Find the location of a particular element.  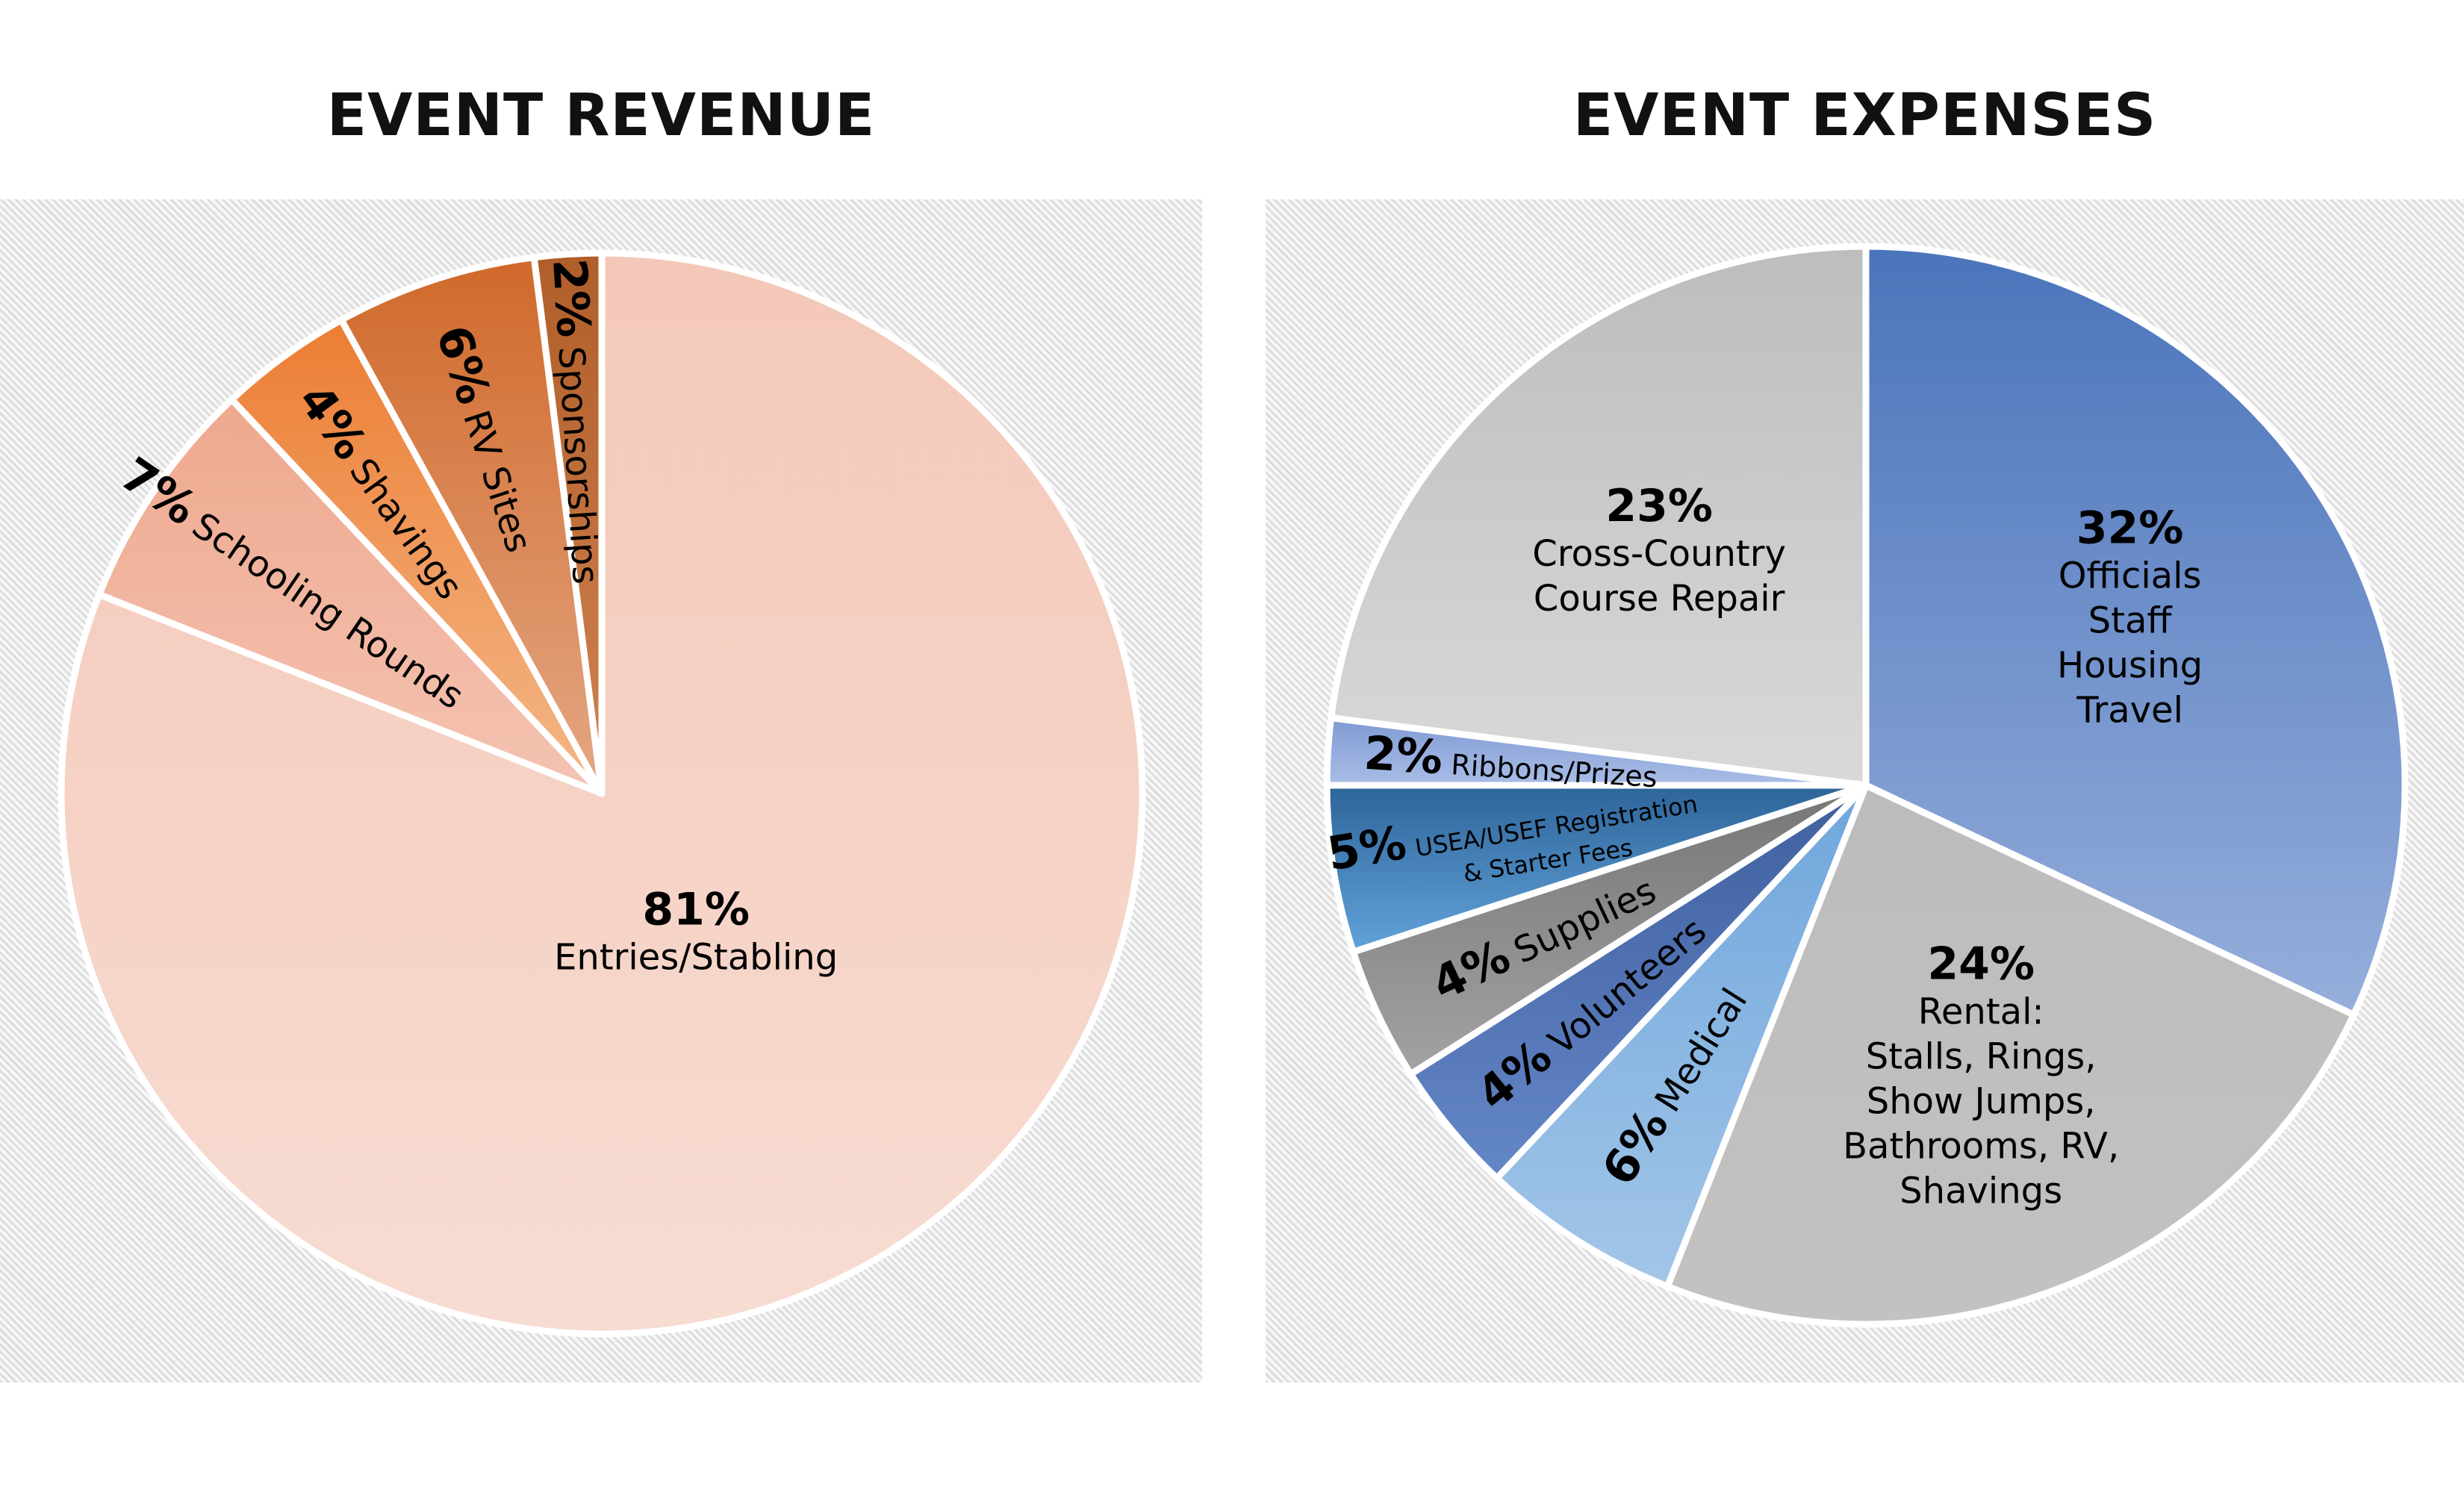

pie-slice-cross-country-course-repair is located at coordinates (1599, 516).